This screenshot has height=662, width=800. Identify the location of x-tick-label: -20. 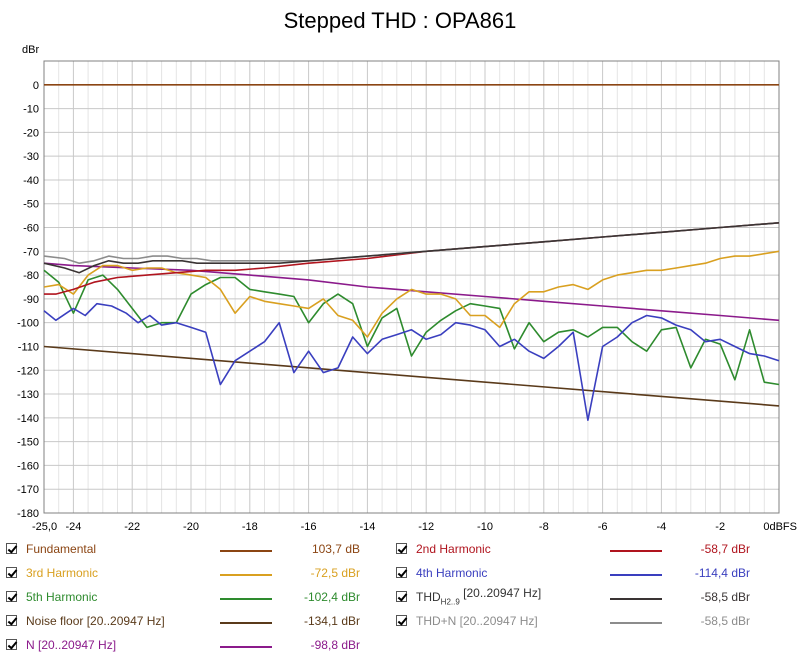
(191, 527).